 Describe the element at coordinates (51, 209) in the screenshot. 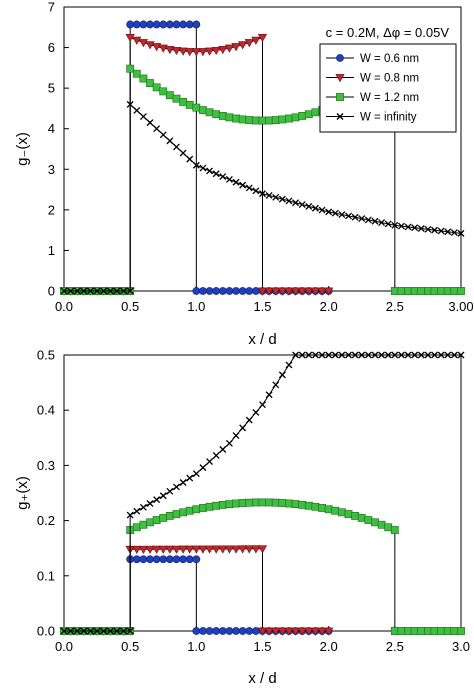

I see `y-tick-label: 2` at that location.